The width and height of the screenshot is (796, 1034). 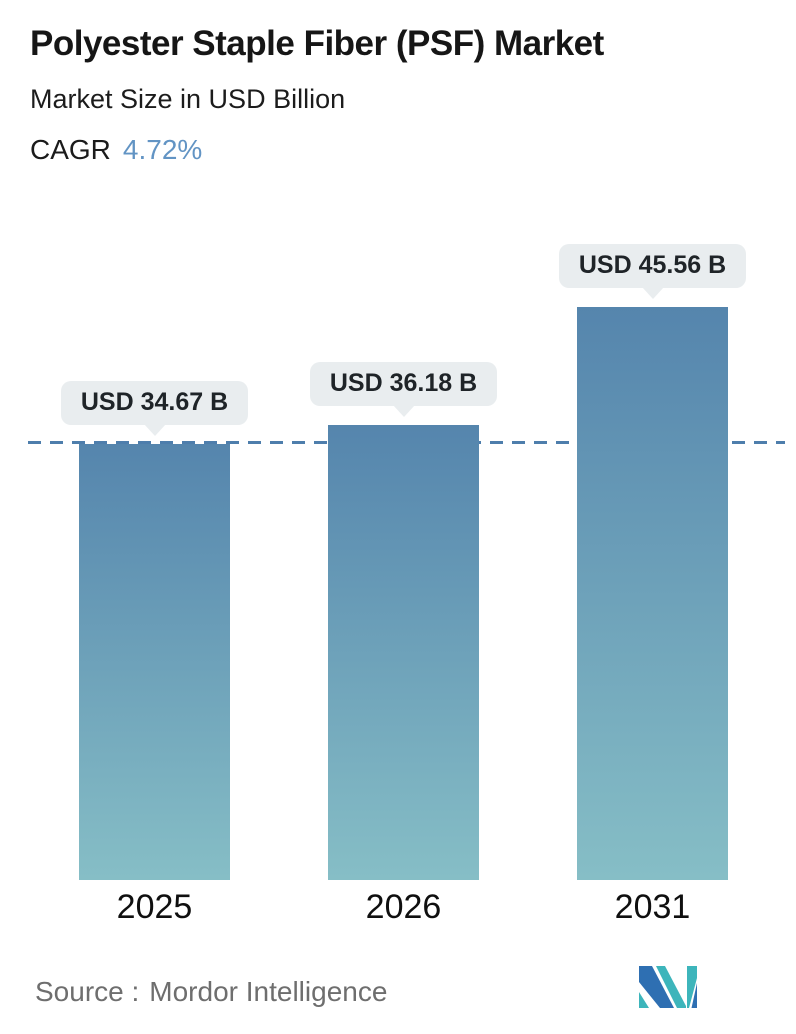 I want to click on chart-subtitle: Market Size in USD Billion, so click(x=188, y=99).